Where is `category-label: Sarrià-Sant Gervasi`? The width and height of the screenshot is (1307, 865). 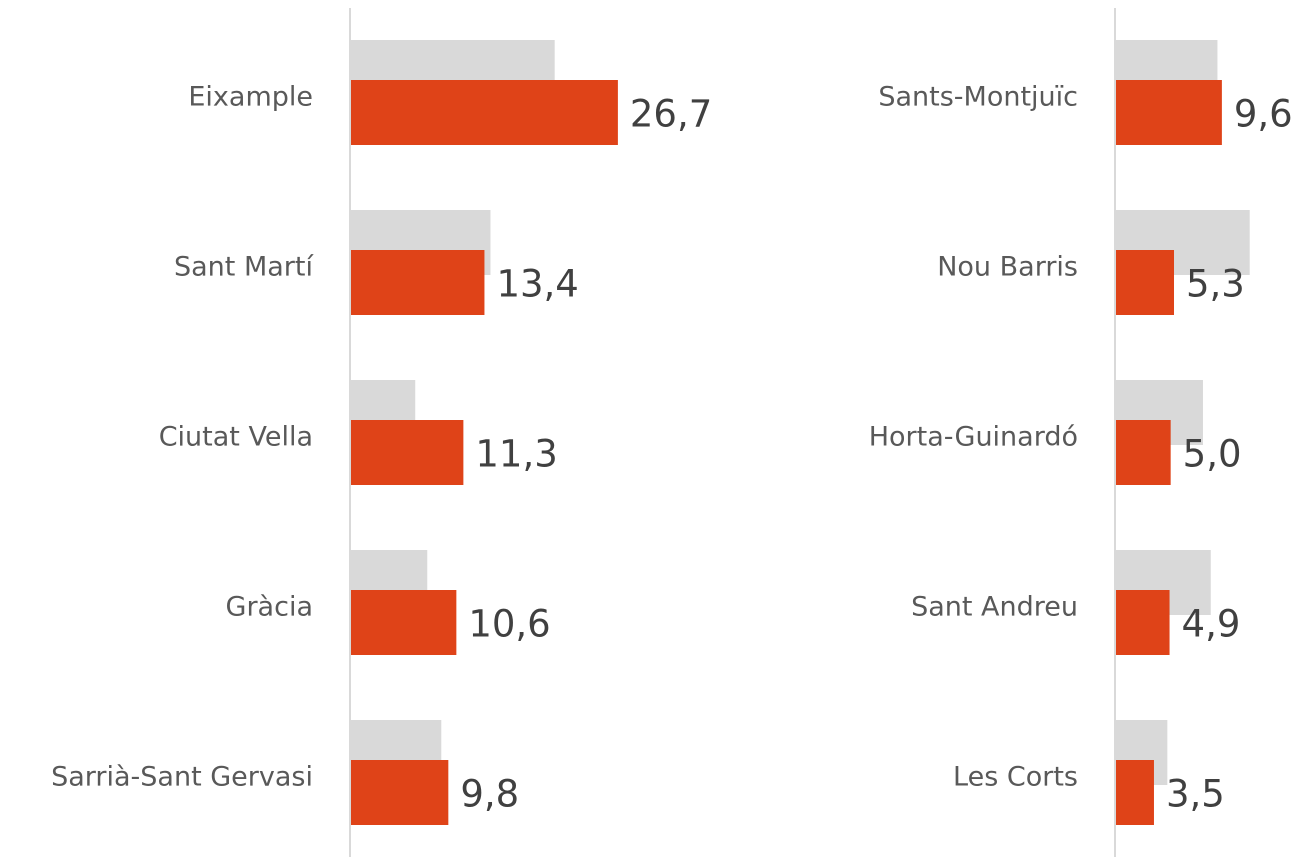
category-label: Sarrià-Sant Gervasi is located at coordinates (182, 777).